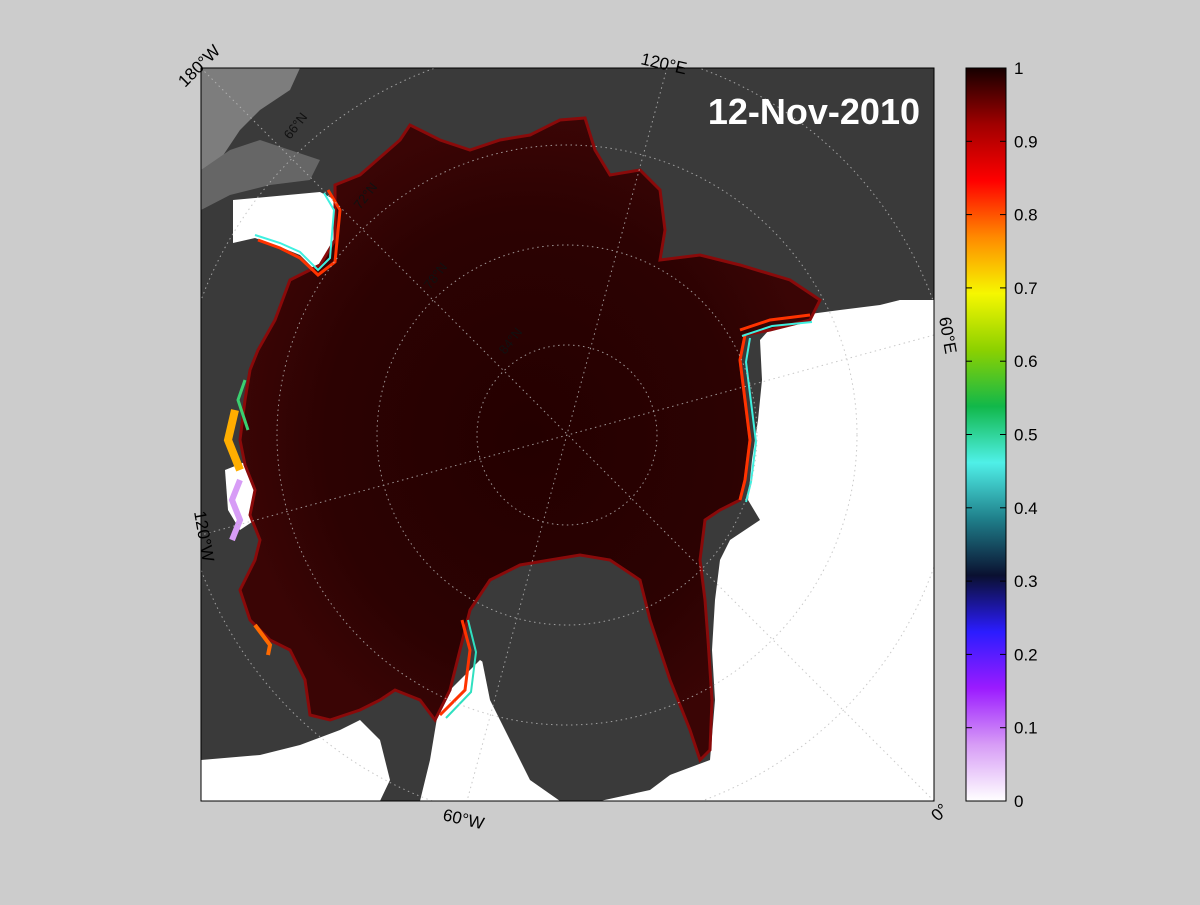  What do you see at coordinates (986, 434) in the screenshot?
I see `colorbar-fill` at bounding box center [986, 434].